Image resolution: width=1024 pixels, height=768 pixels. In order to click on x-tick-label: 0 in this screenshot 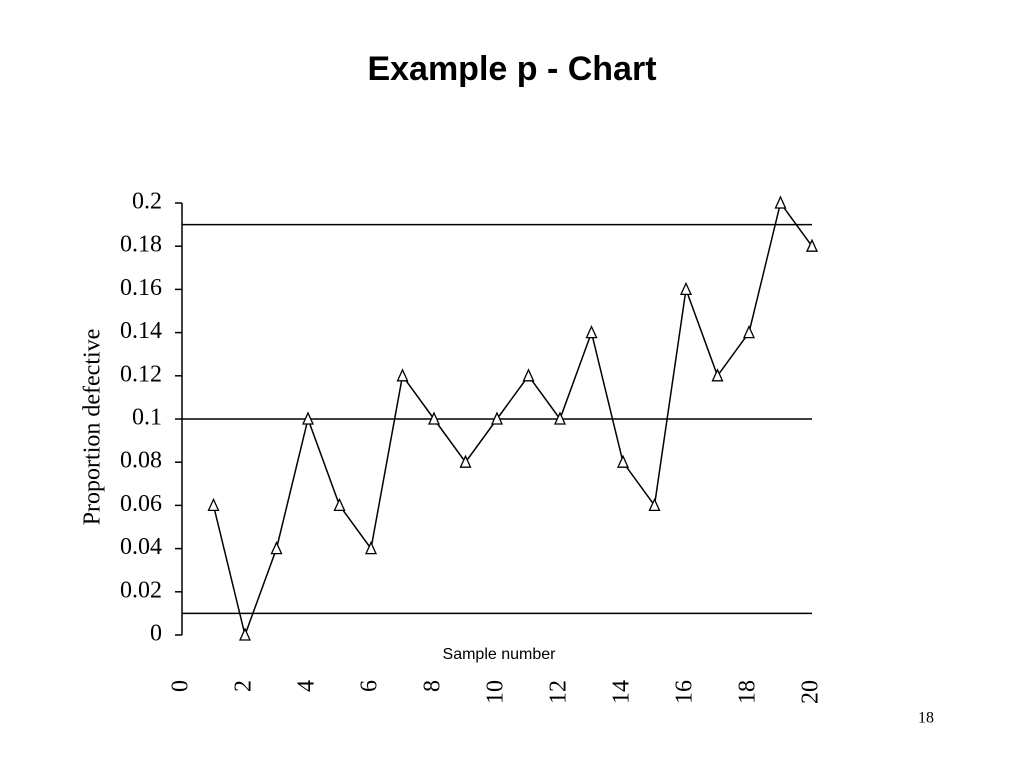, I will do `click(181, 686)`.